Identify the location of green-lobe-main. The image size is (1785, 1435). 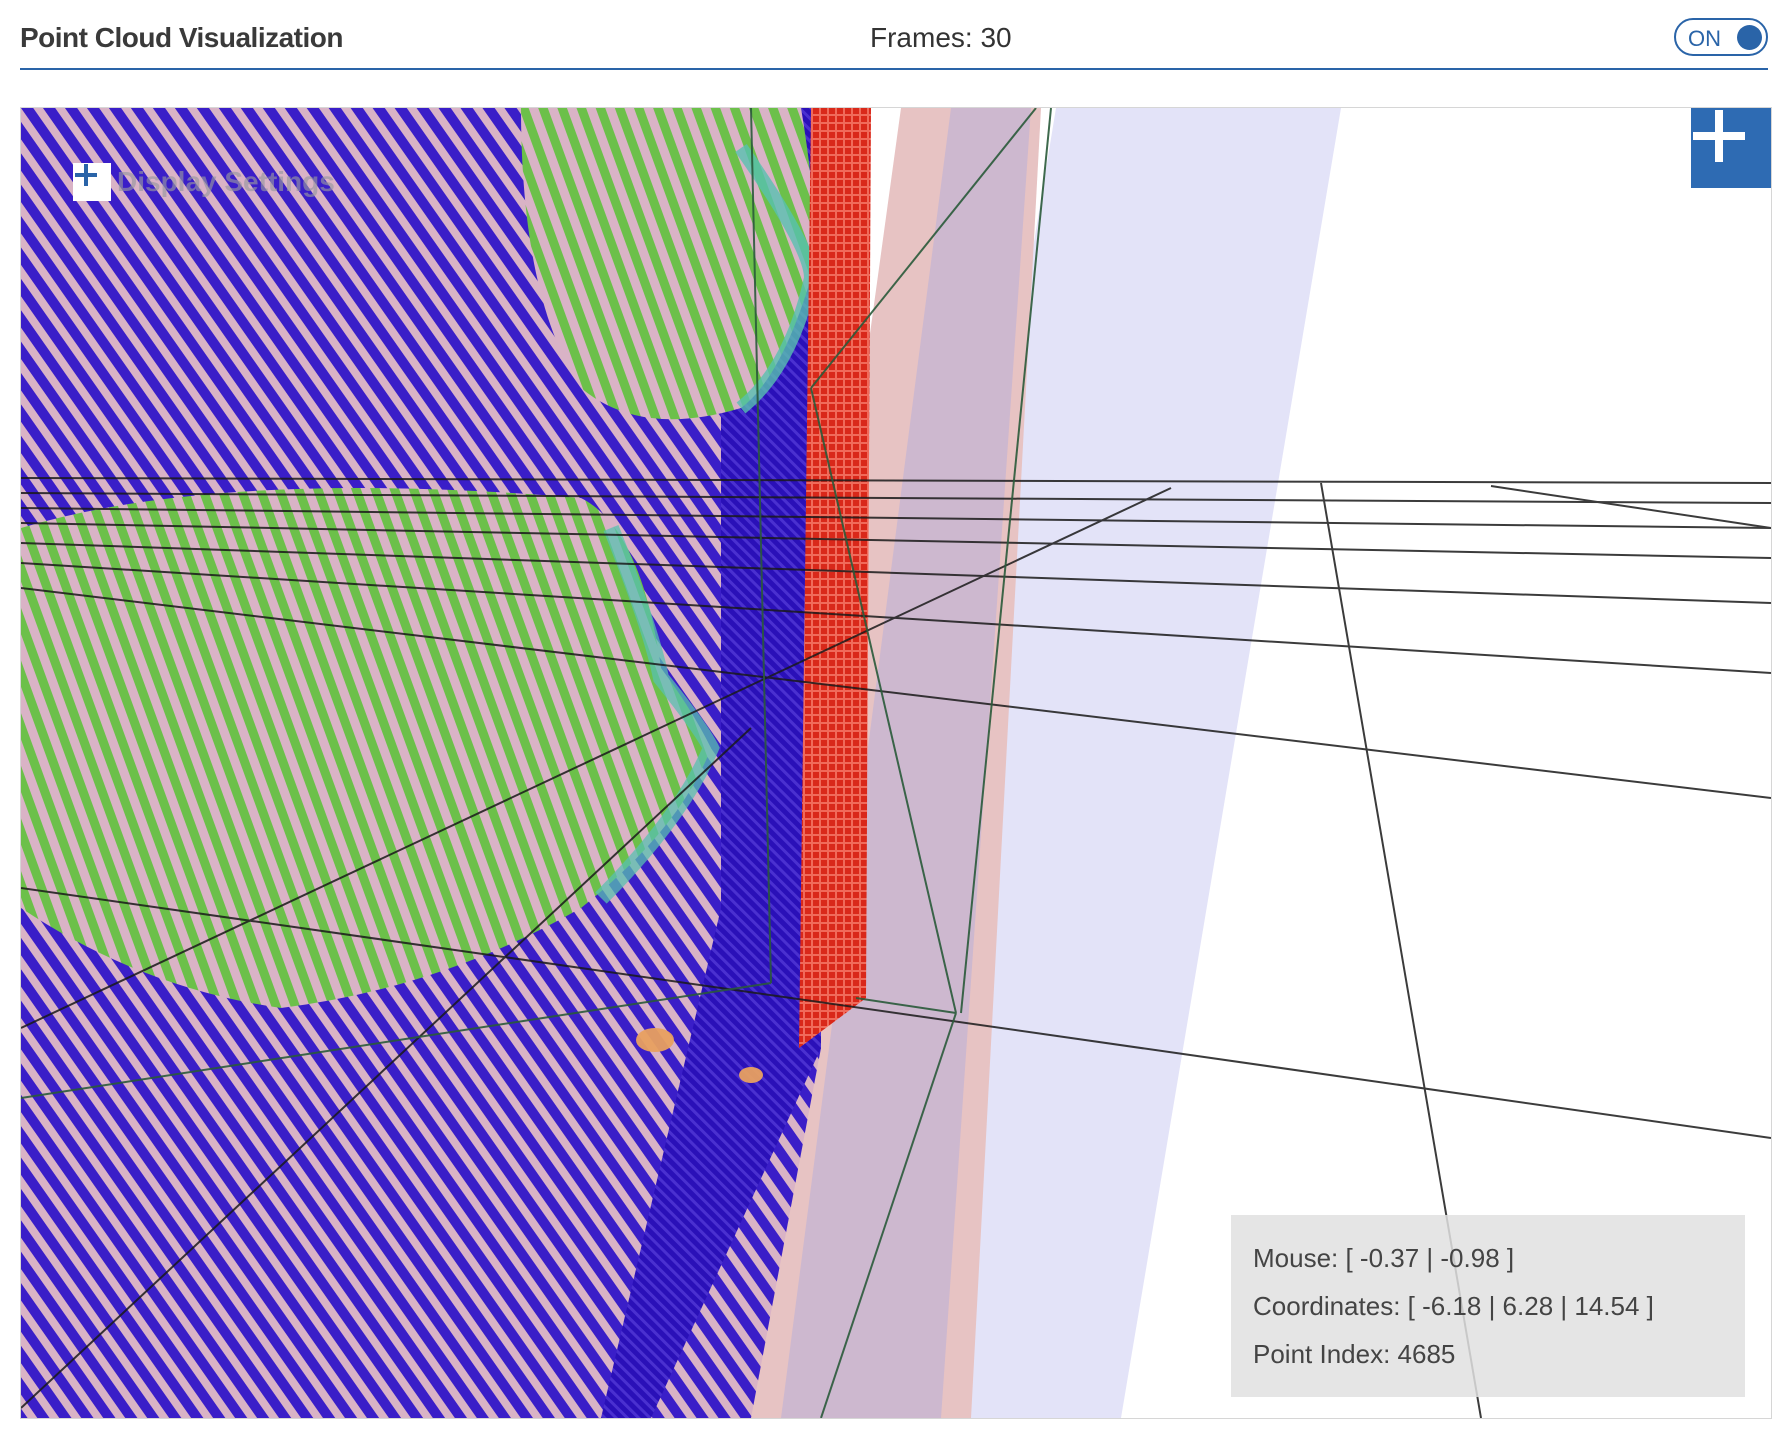
(366, 748).